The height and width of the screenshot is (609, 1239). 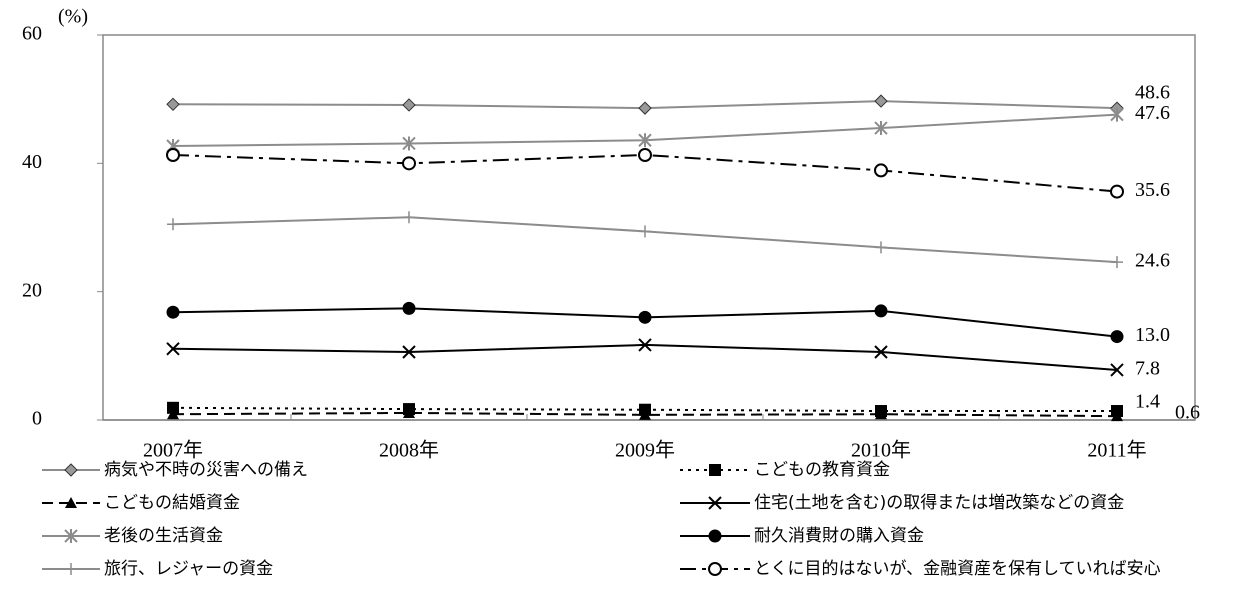 I want to click on data-label: 48.6, so click(x=1152, y=93).